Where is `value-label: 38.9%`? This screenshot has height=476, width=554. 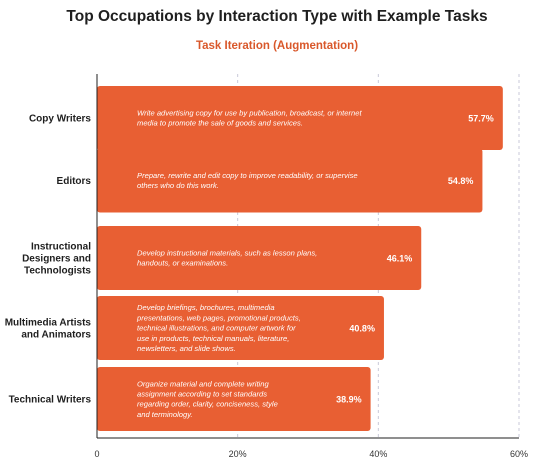
value-label: 38.9% is located at coordinates (349, 400).